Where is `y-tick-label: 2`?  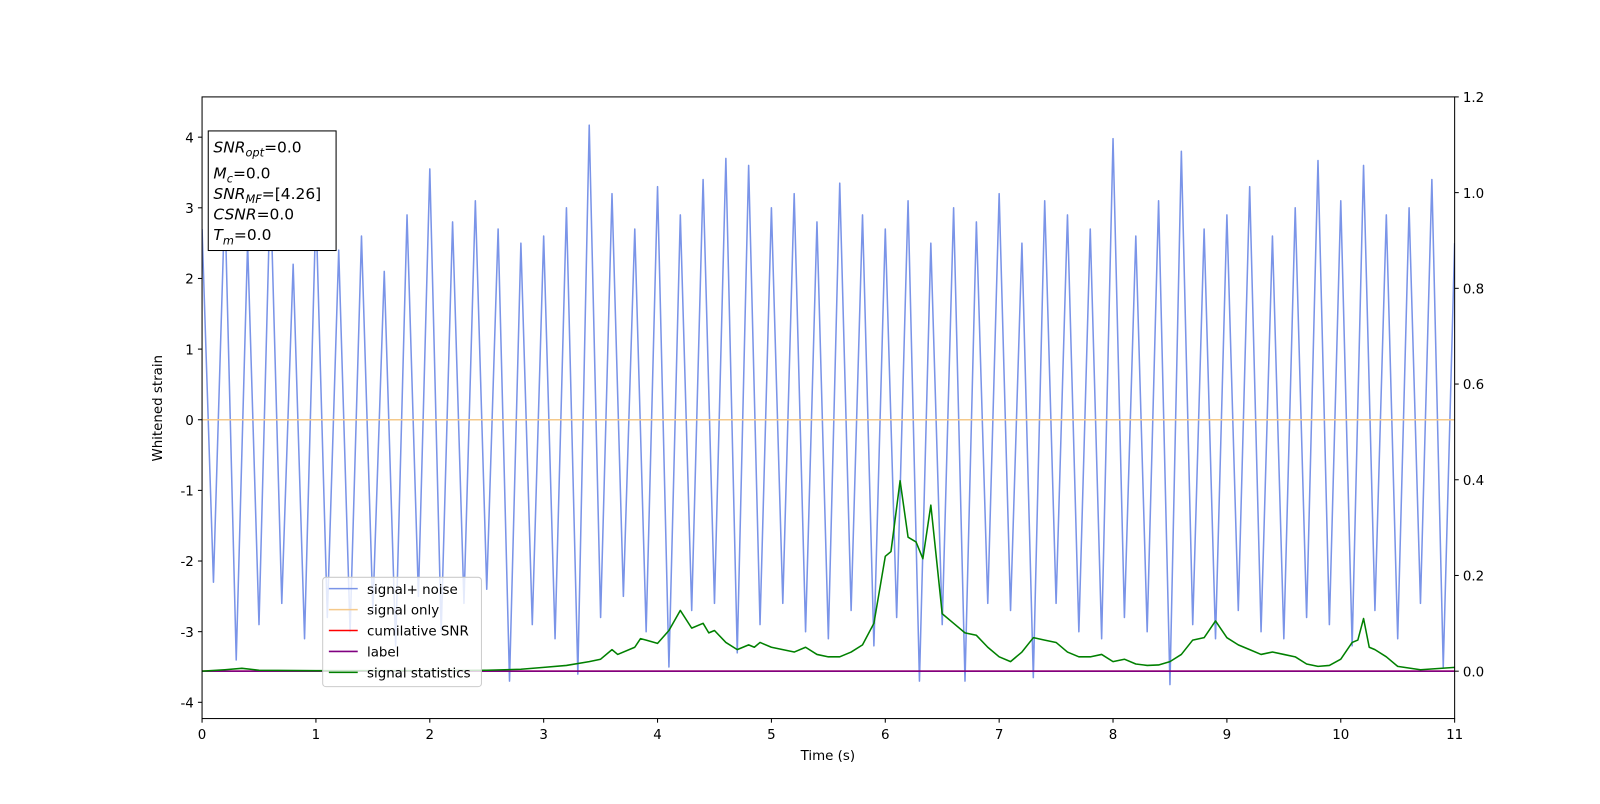
y-tick-label: 2 is located at coordinates (189, 280).